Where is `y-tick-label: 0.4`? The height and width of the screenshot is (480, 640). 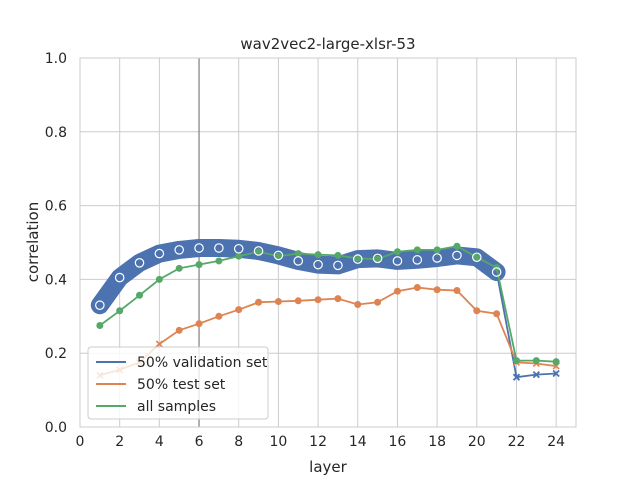
y-tick-label: 0.4 is located at coordinates (56, 280).